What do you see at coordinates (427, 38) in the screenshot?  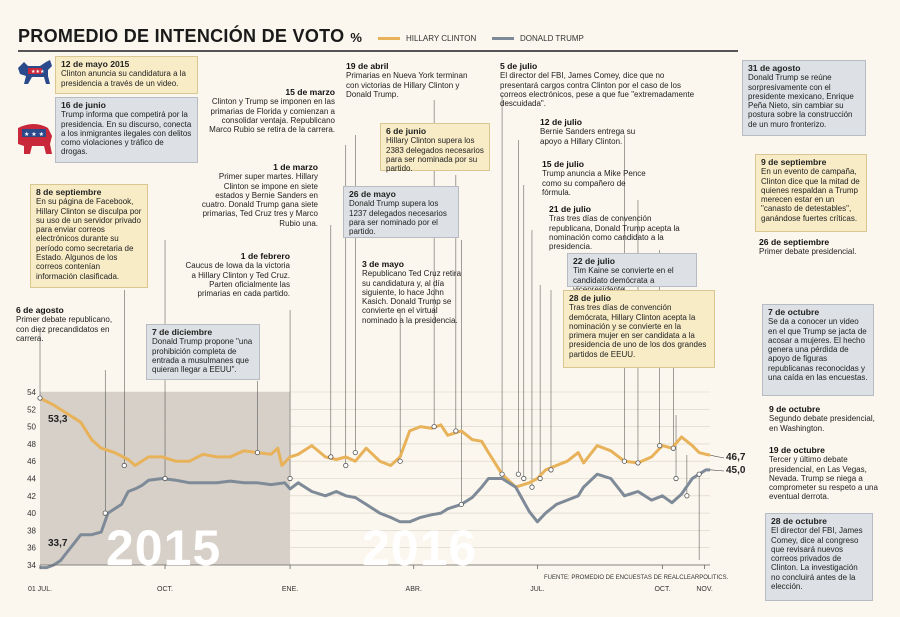 I see `legend-clinton: HILLARY CLINTON` at bounding box center [427, 38].